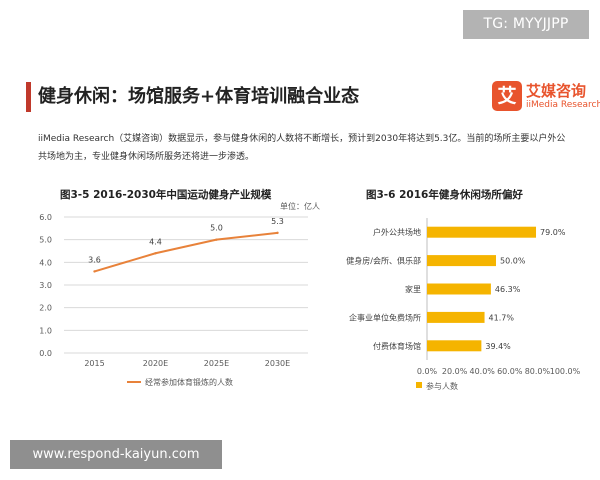  What do you see at coordinates (155, 241) in the screenshot?
I see `line-chart-data-label: 4.4` at bounding box center [155, 241].